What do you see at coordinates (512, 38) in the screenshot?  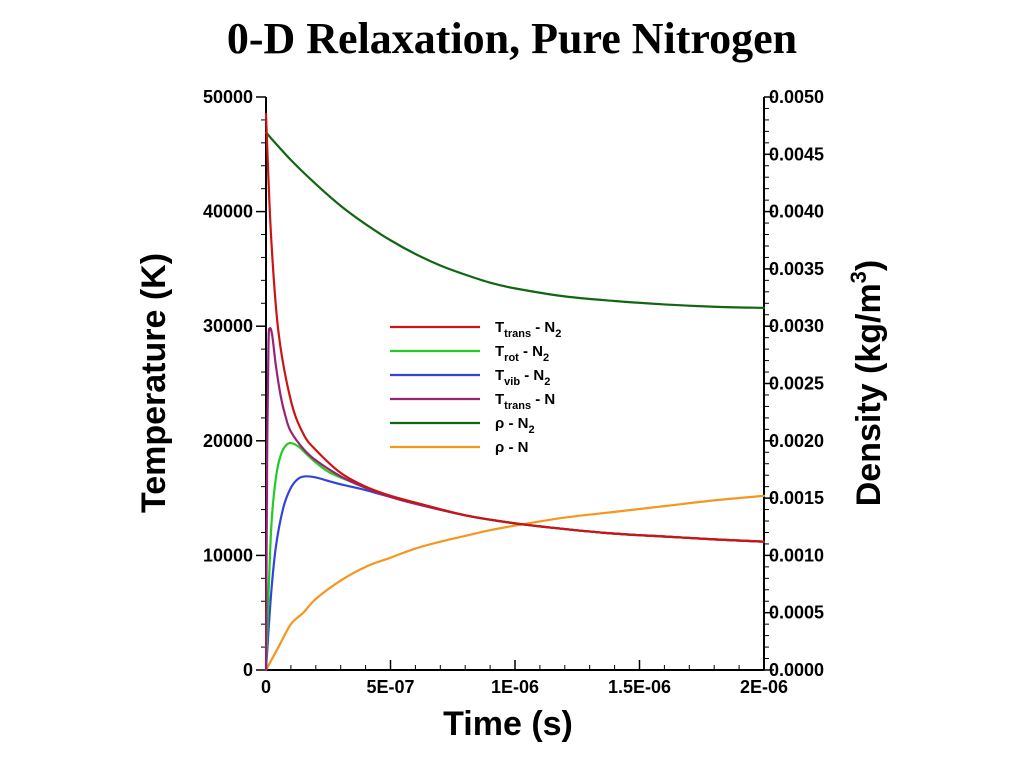 I see `chart-title: 0-D Relaxation, Pure Nitrogen` at bounding box center [512, 38].